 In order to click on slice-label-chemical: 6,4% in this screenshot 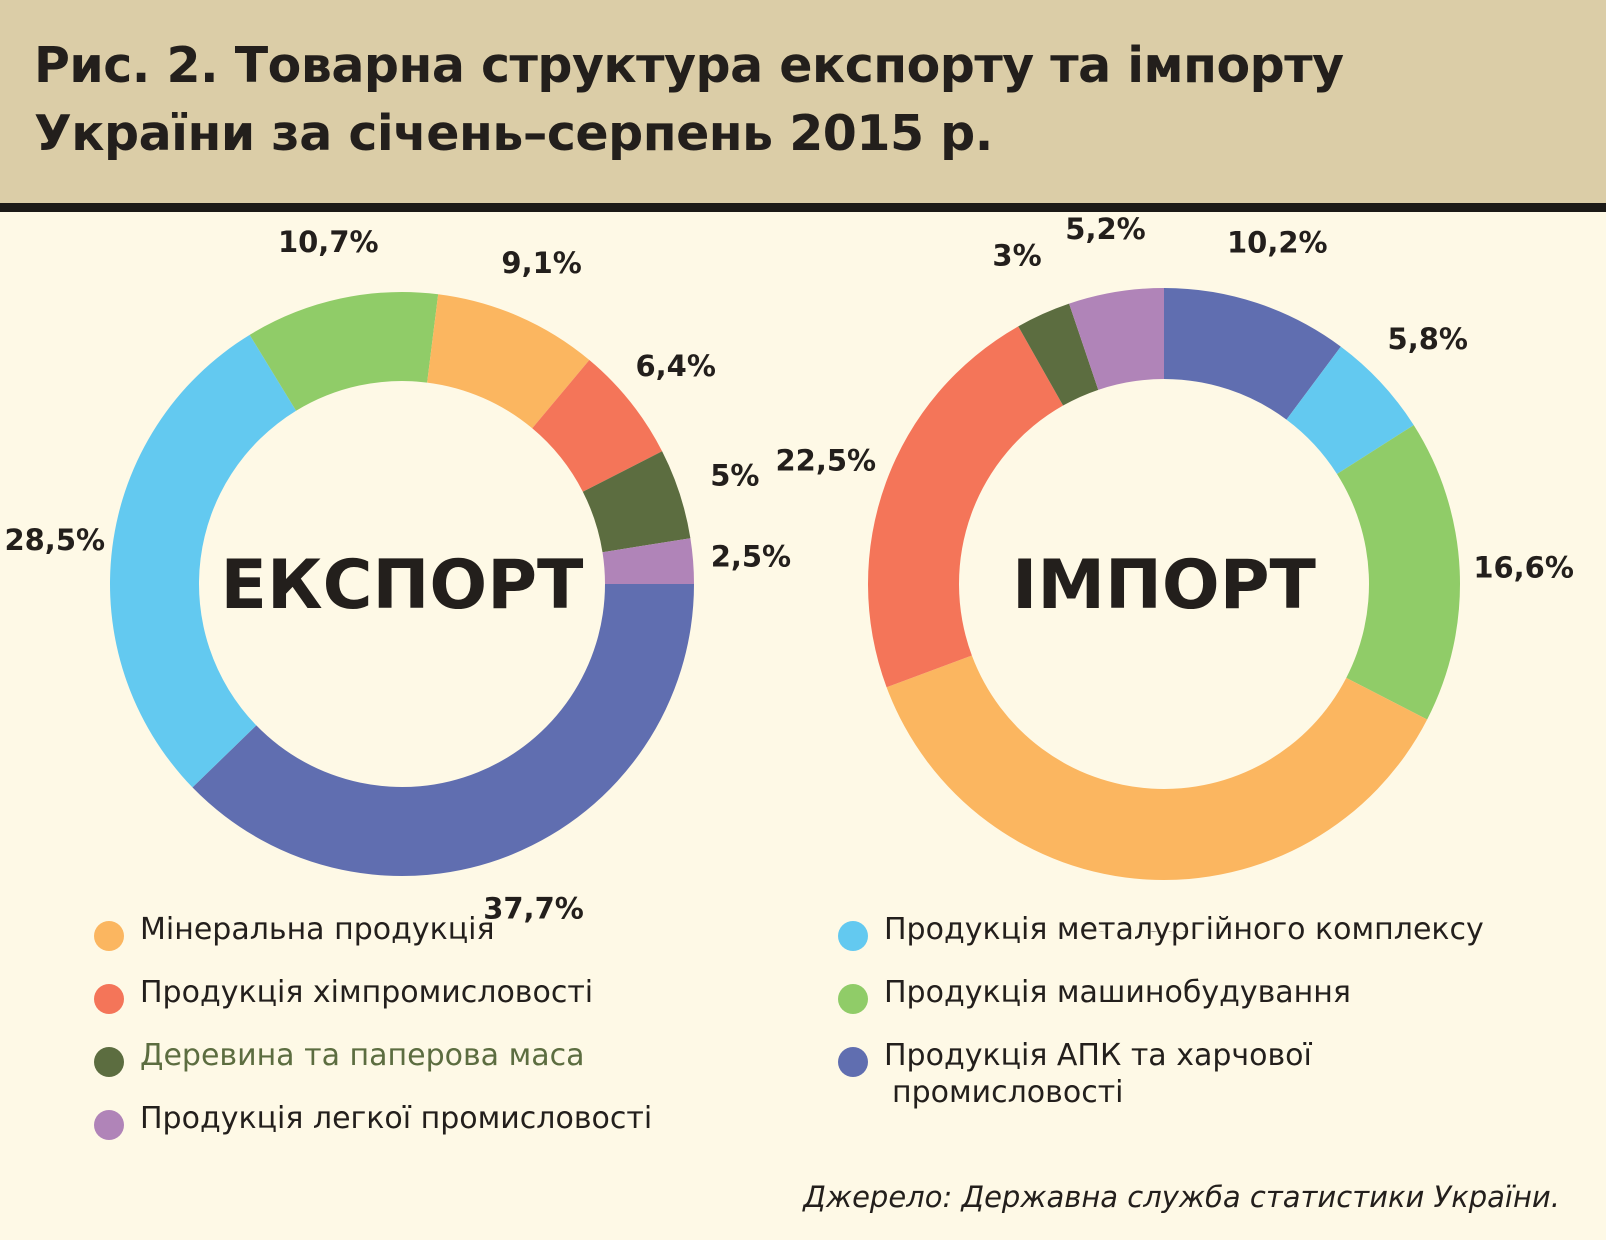, I will do `click(675, 366)`.